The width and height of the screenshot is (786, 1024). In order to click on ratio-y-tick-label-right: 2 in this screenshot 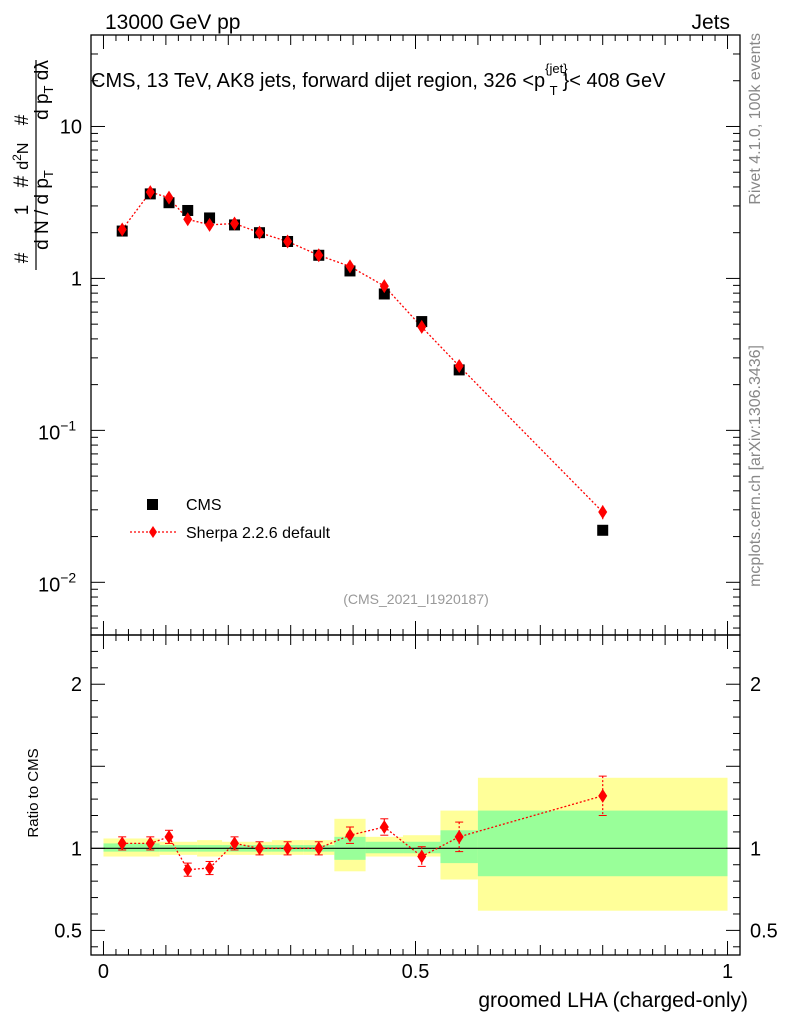, I will do `click(755, 685)`.